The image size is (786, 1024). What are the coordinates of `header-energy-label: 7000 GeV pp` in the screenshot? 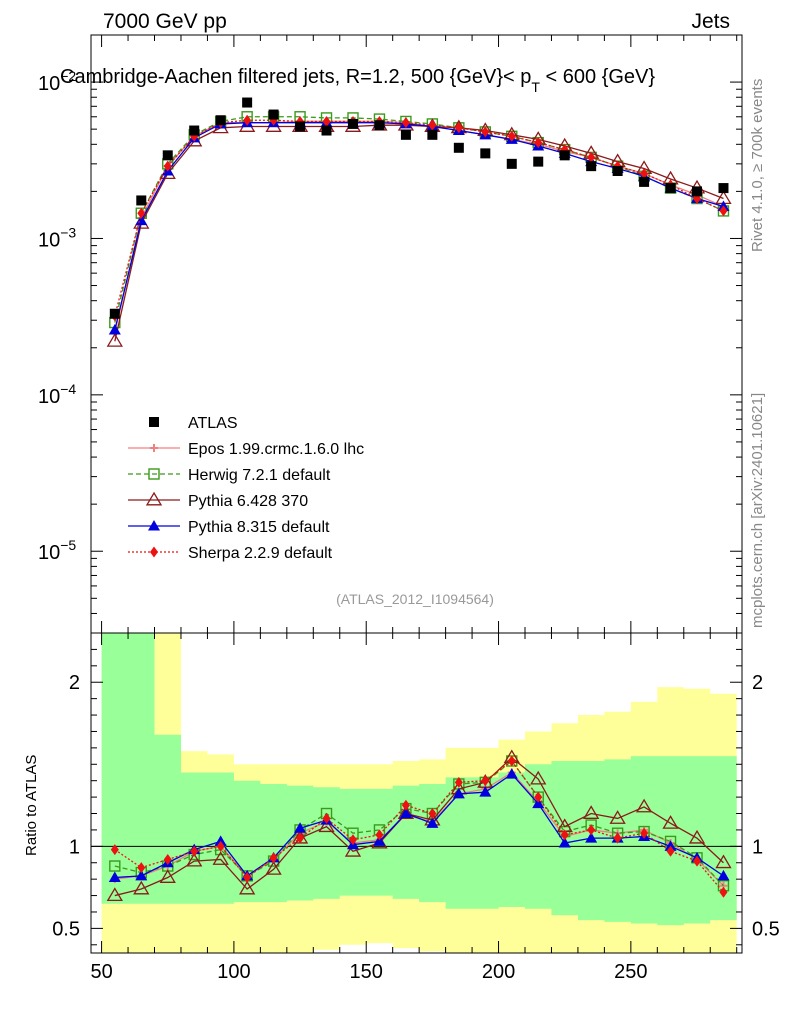 It's located at (165, 21).